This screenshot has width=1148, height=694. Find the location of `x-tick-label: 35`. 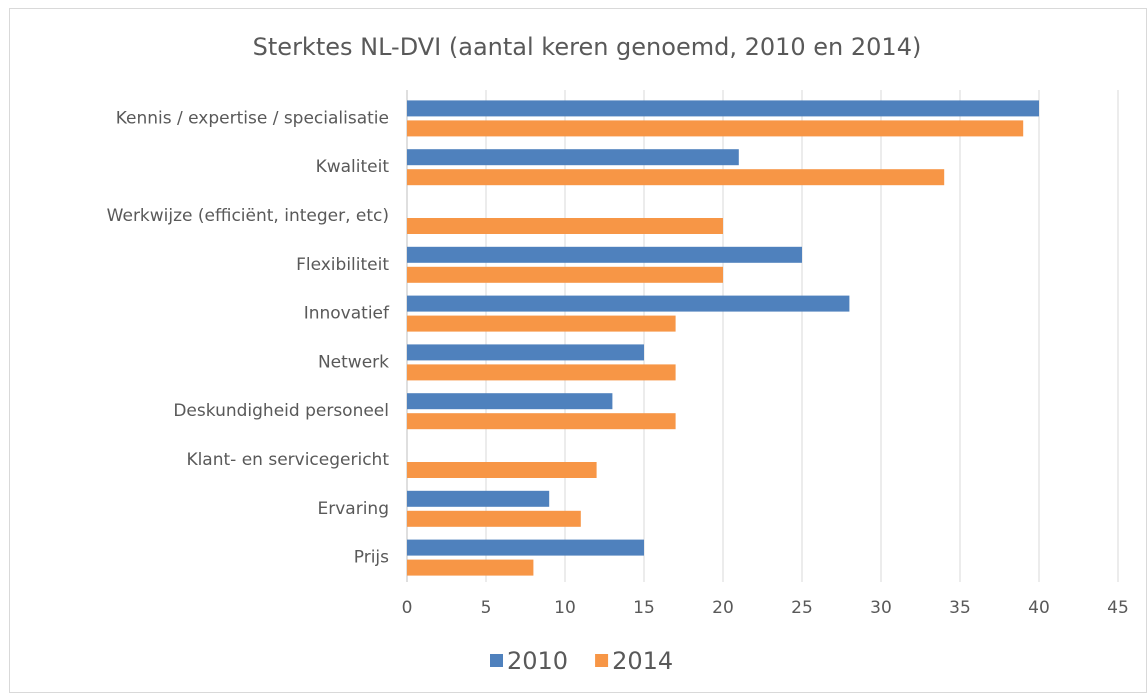

x-tick-label: 35 is located at coordinates (960, 608).